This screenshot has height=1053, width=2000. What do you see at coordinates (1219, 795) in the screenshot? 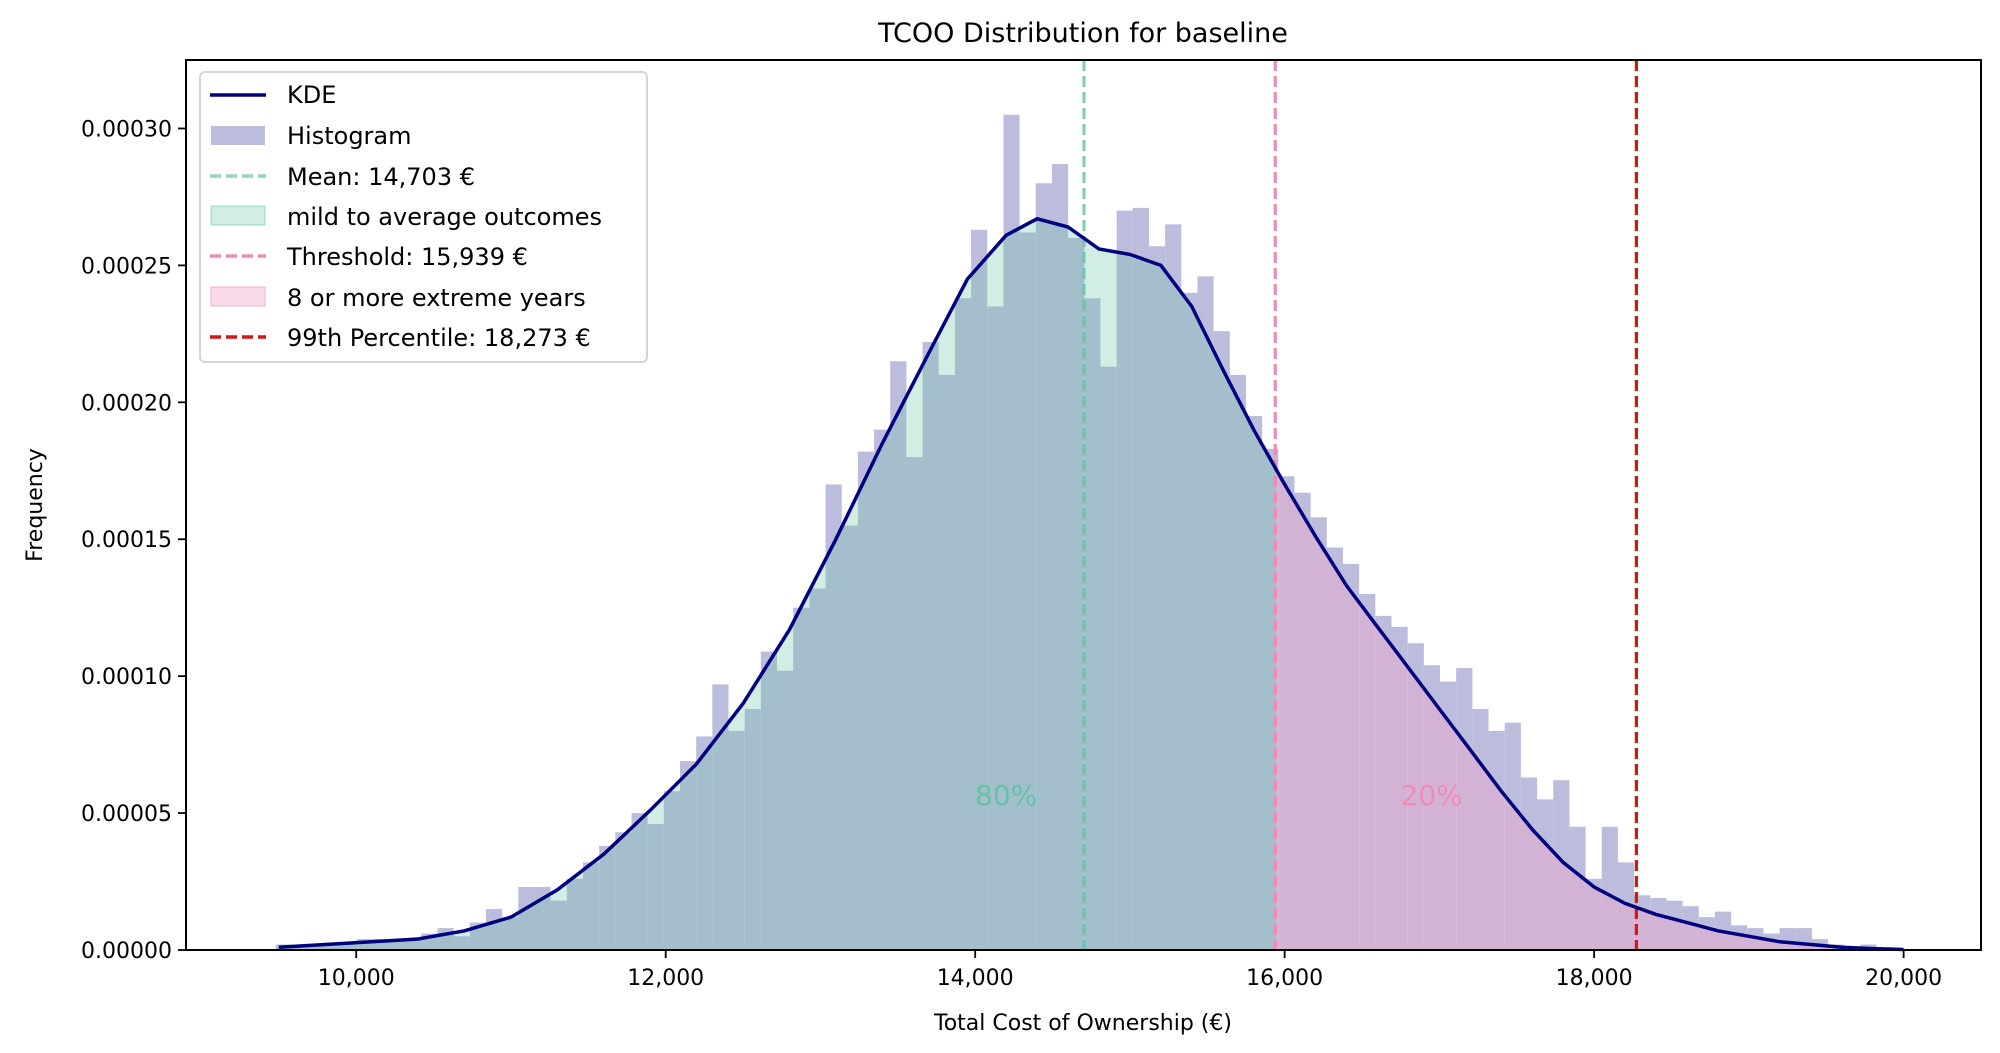
I see `region-labels: 80% 20%` at bounding box center [1219, 795].